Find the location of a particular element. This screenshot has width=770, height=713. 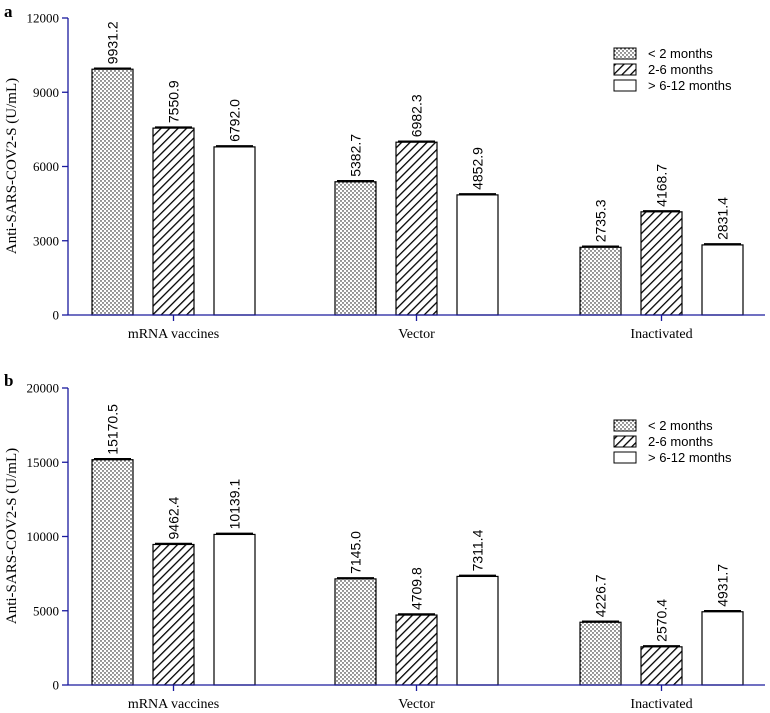

data-label: 4931.7 is located at coordinates (723, 585).